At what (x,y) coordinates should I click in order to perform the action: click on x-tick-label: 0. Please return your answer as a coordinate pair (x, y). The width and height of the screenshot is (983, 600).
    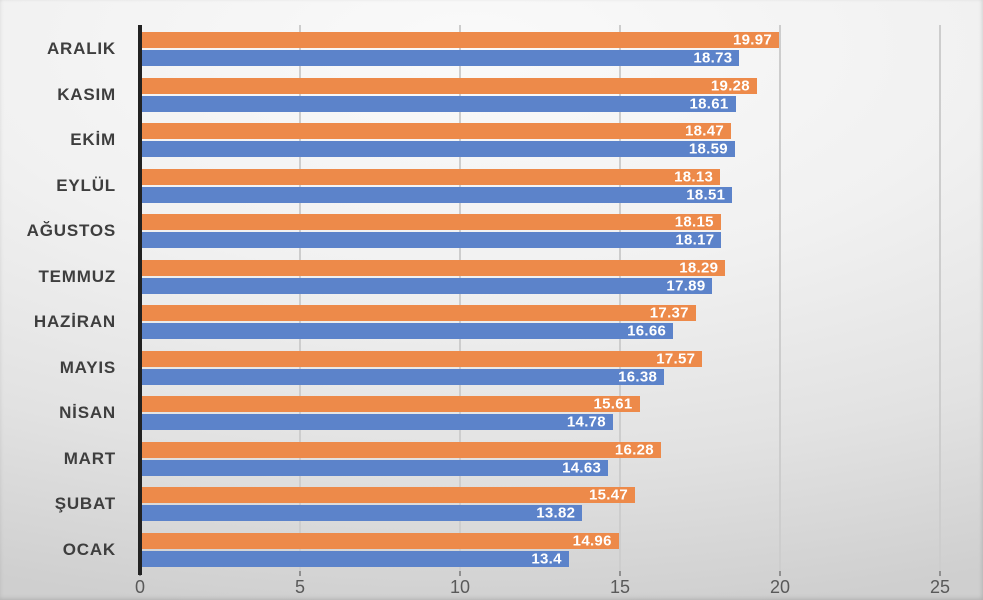
    Looking at the image, I should click on (140, 587).